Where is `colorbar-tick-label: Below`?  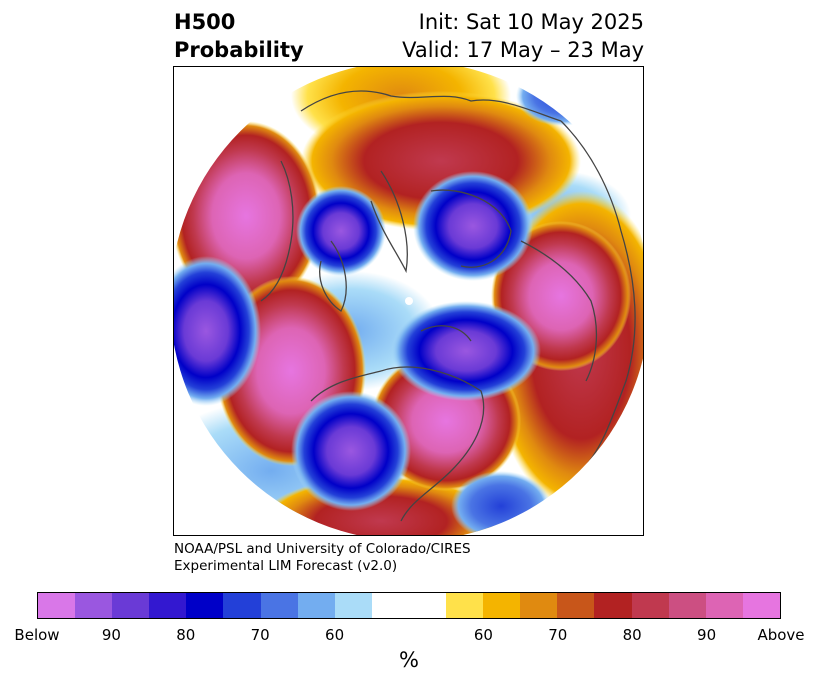
colorbar-tick-label: Below is located at coordinates (37, 635).